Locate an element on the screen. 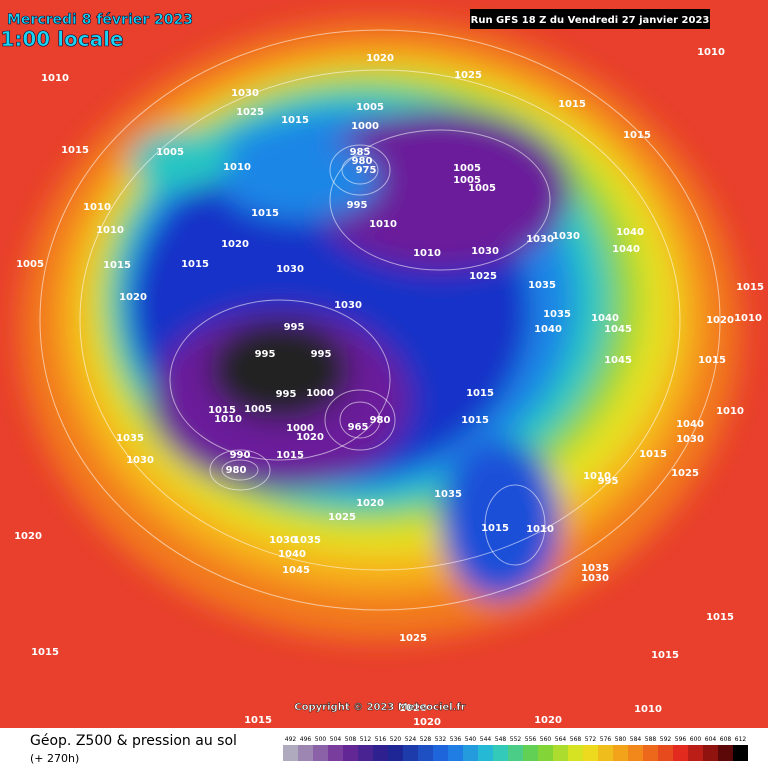 The width and height of the screenshot is (768, 768). colorbar-tick-label: 556 is located at coordinates (531, 739).